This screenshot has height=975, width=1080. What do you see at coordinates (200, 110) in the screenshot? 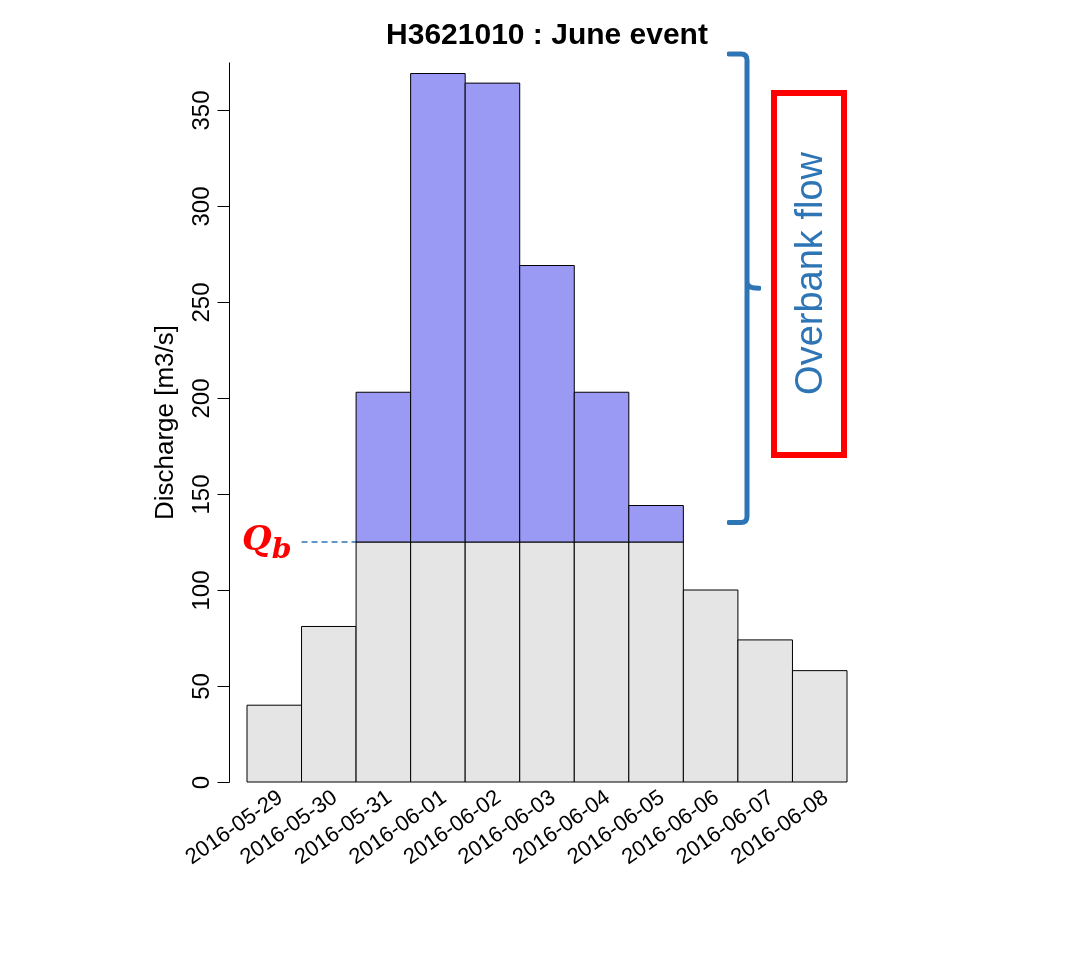
I see `y-tick-label: 350` at bounding box center [200, 110].